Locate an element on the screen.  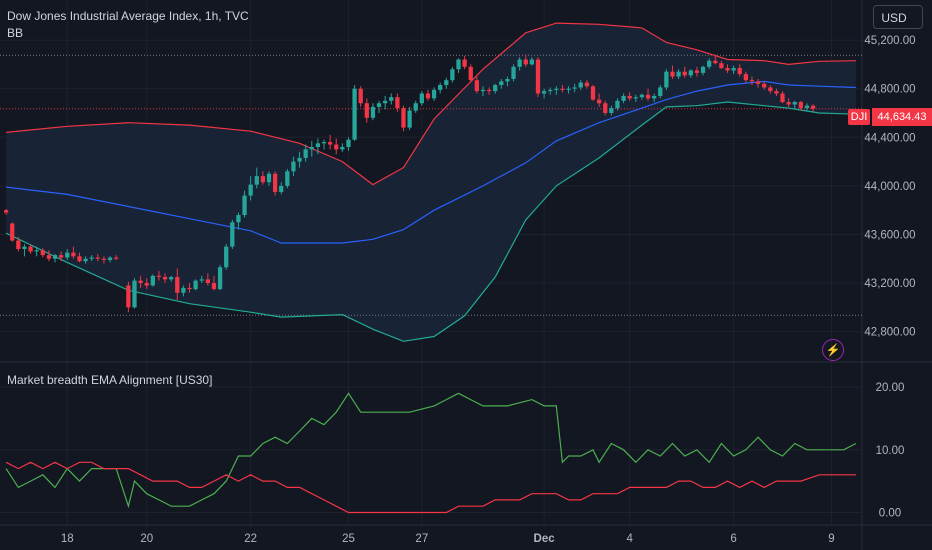
breadth-indicator-title: Market breadth EMA Alignment [US30] is located at coordinates (110, 380).